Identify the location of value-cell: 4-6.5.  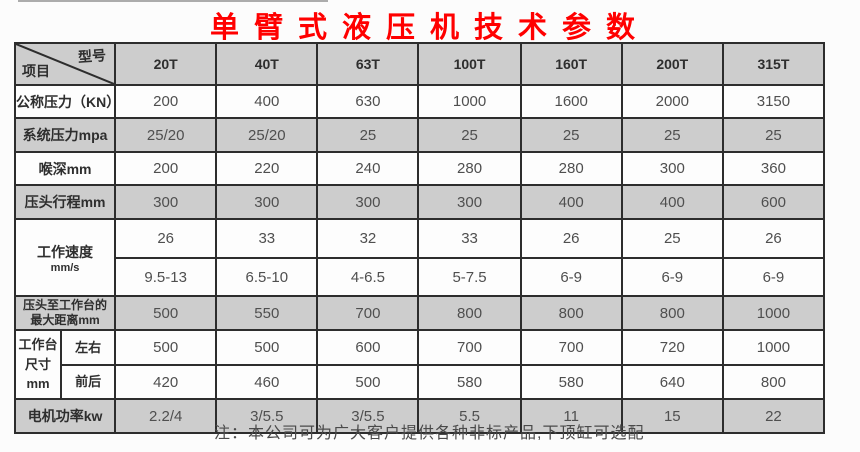
(368, 277).